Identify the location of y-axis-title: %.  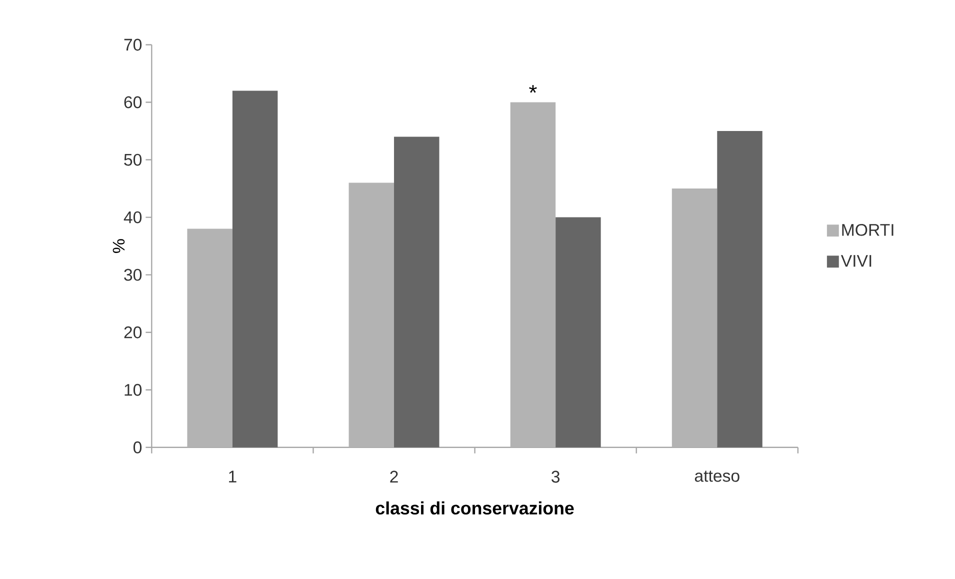
(118, 246).